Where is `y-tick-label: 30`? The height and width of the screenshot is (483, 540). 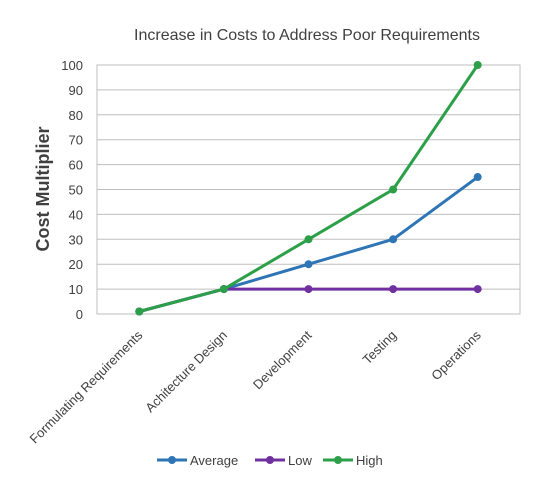 y-tick-label: 30 is located at coordinates (76, 239).